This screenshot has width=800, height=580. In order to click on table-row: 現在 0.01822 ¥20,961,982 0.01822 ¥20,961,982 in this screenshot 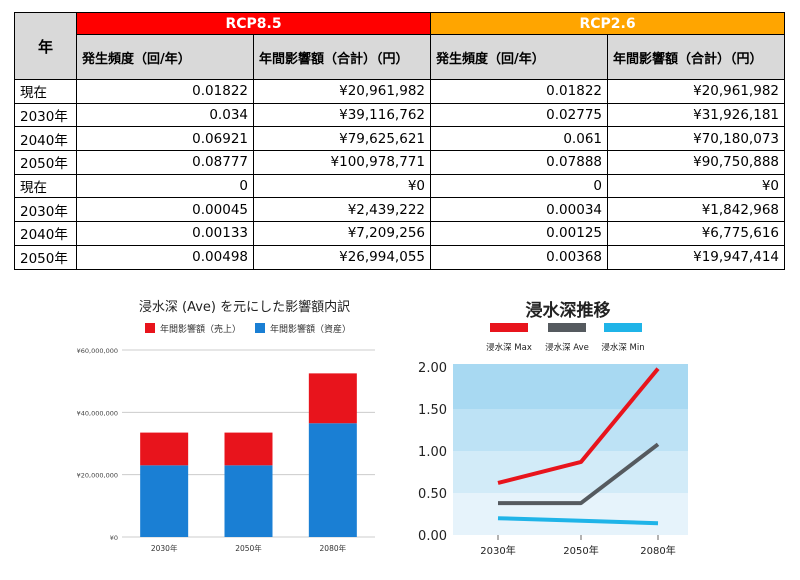, I will do `click(399, 91)`.